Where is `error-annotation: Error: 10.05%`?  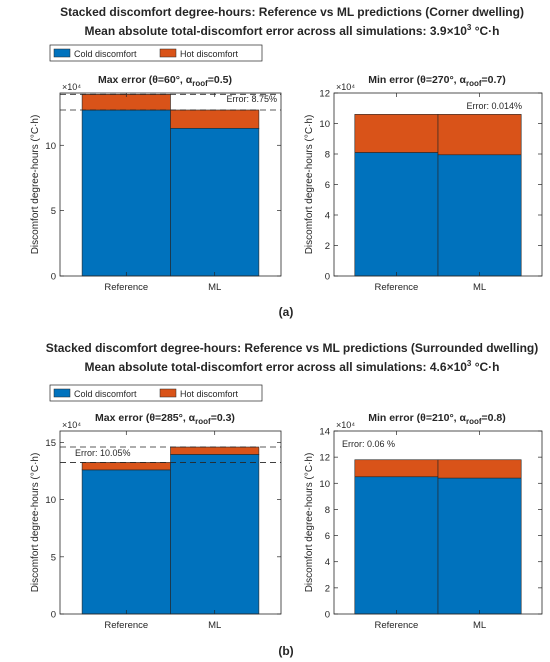
error-annotation: Error: 10.05% is located at coordinates (103, 453).